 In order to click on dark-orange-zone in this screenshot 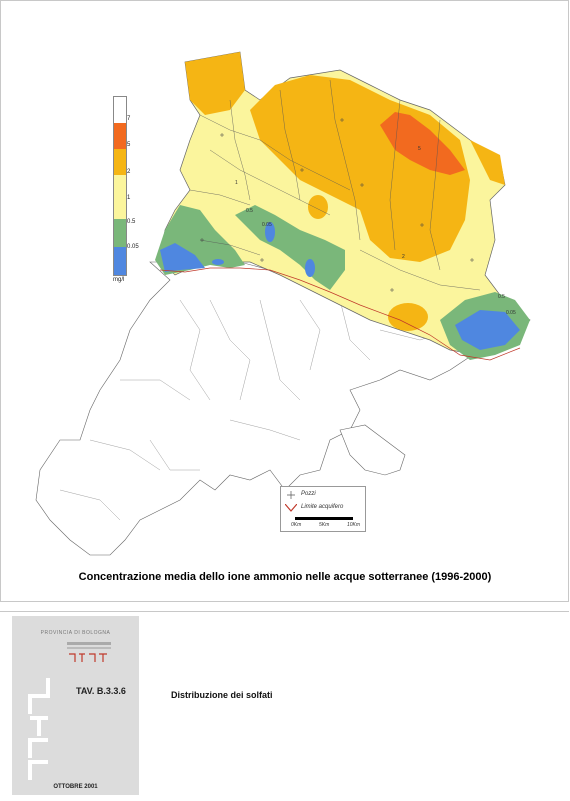, I will do `click(422, 143)`.